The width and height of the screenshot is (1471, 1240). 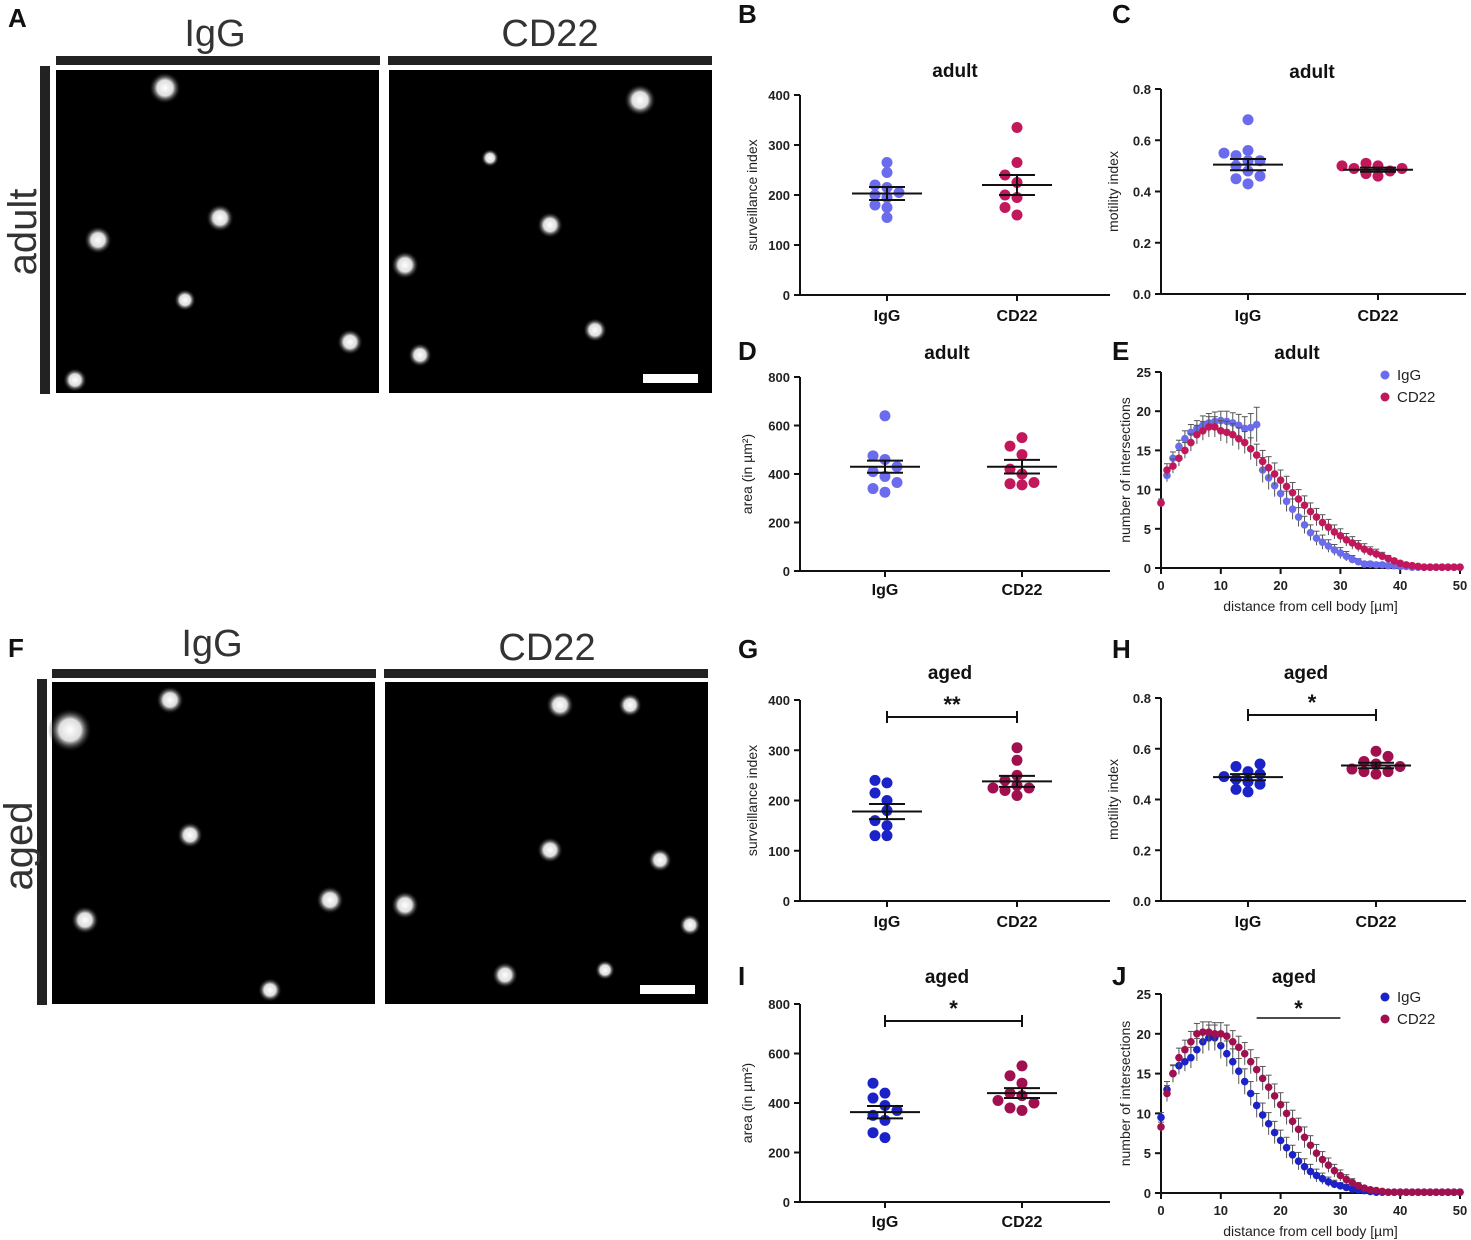 What do you see at coordinates (1460, 1210) in the screenshot?
I see `x-tick-label: 50` at bounding box center [1460, 1210].